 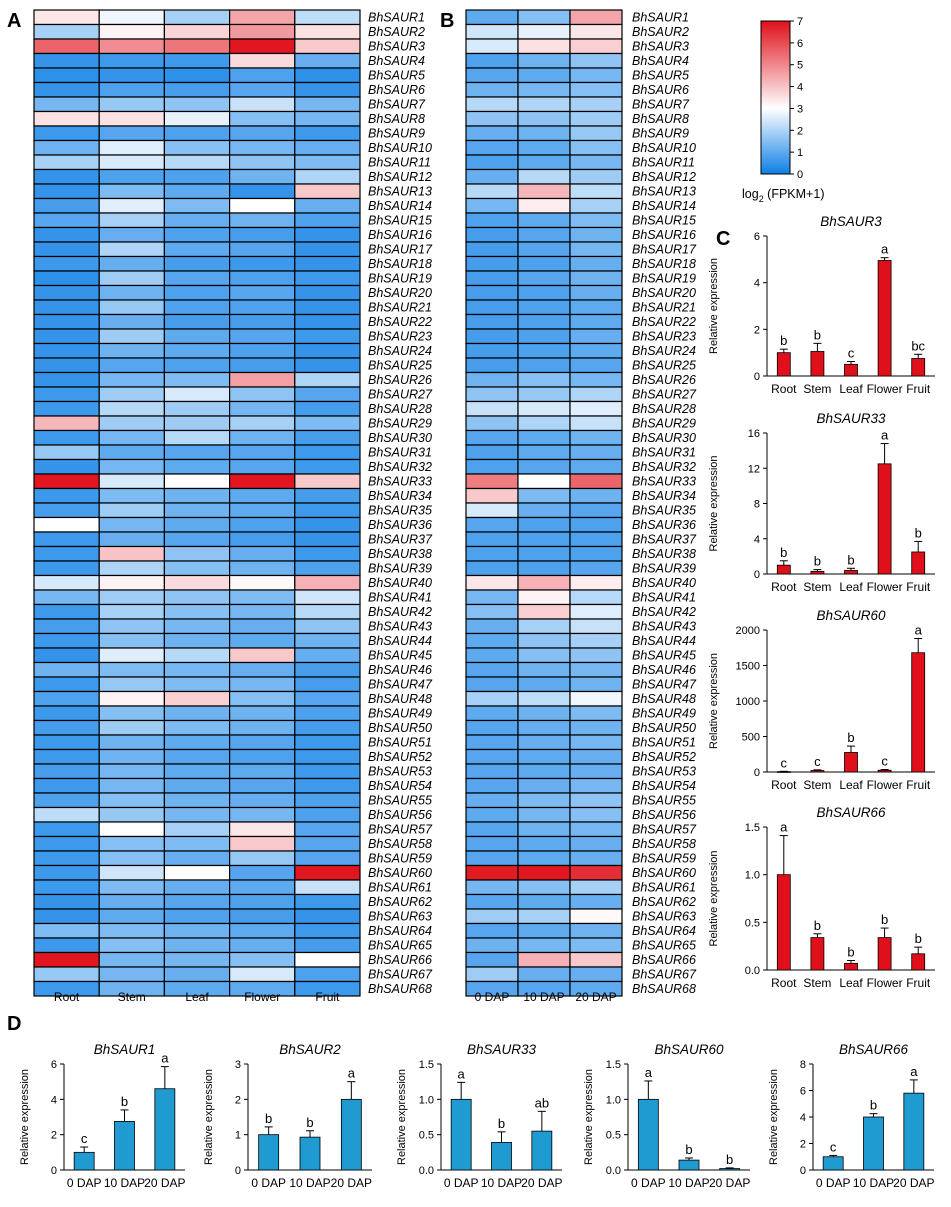 What do you see at coordinates (238, 1065) in the screenshot?
I see `y-tick-label: 3` at bounding box center [238, 1065].